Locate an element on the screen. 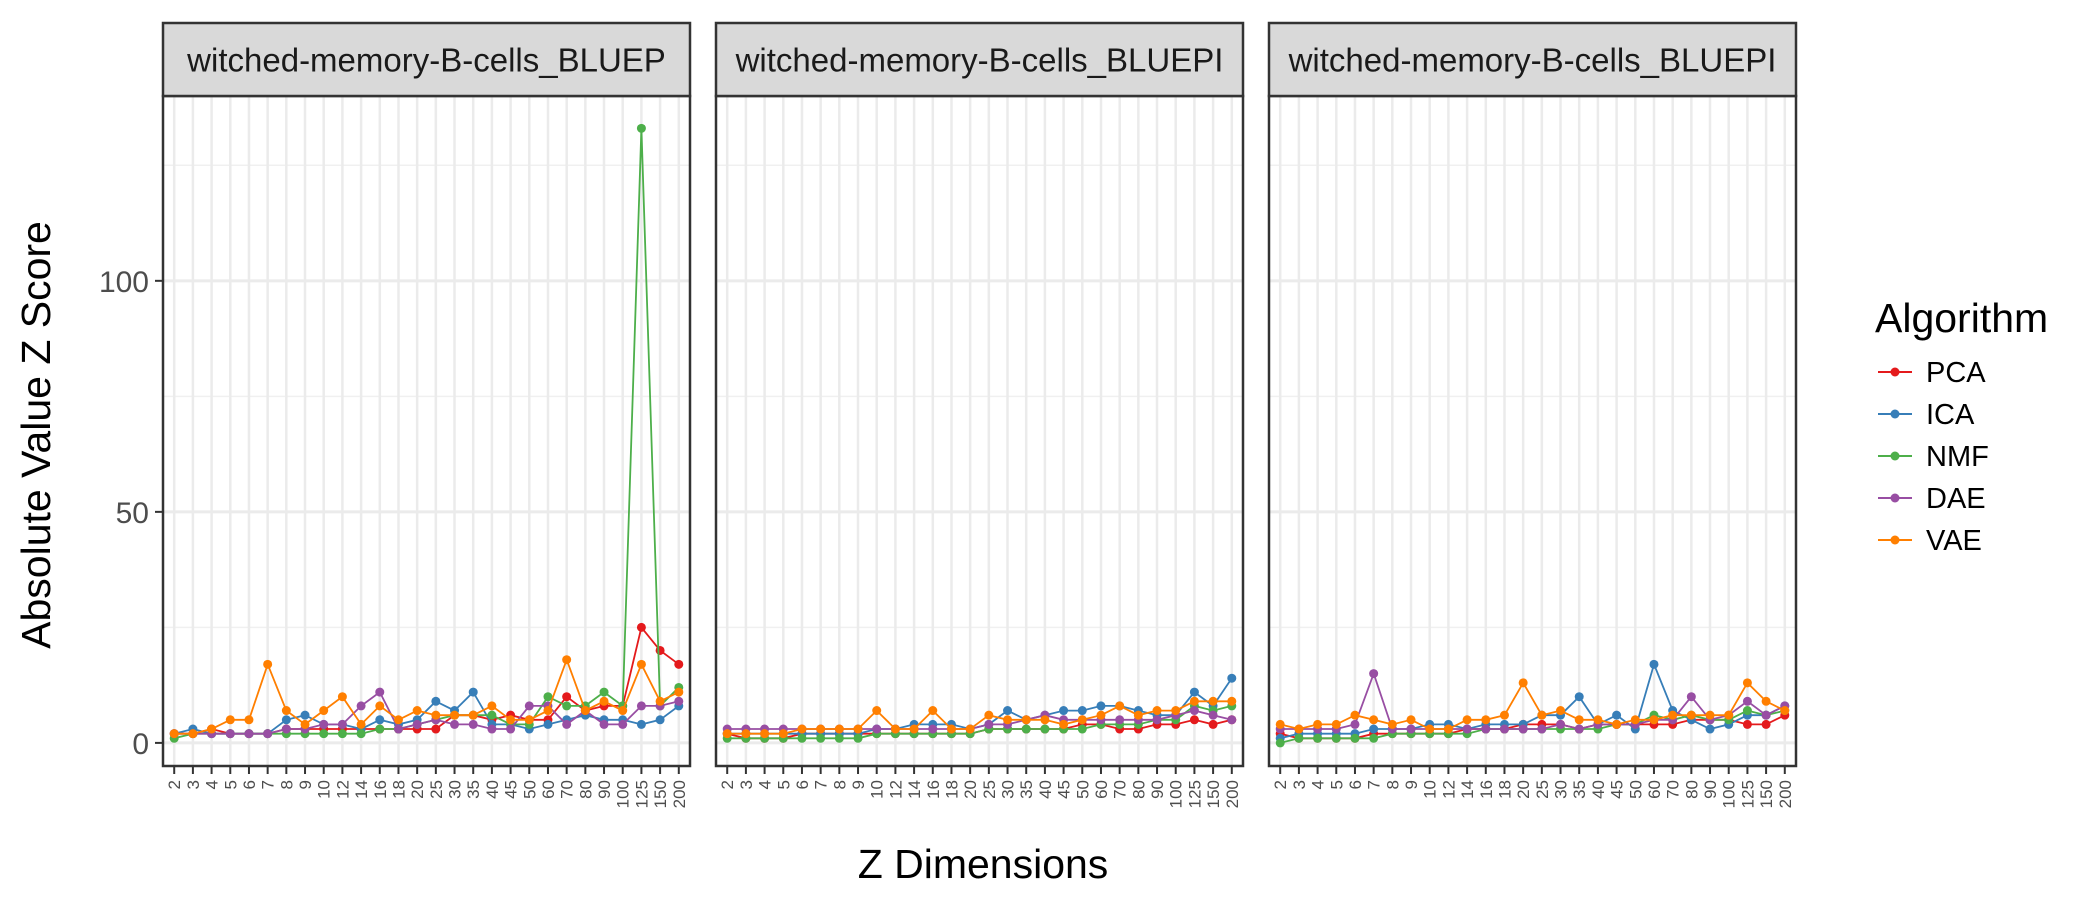  x-tick-label: 6 is located at coordinates (802, 784).